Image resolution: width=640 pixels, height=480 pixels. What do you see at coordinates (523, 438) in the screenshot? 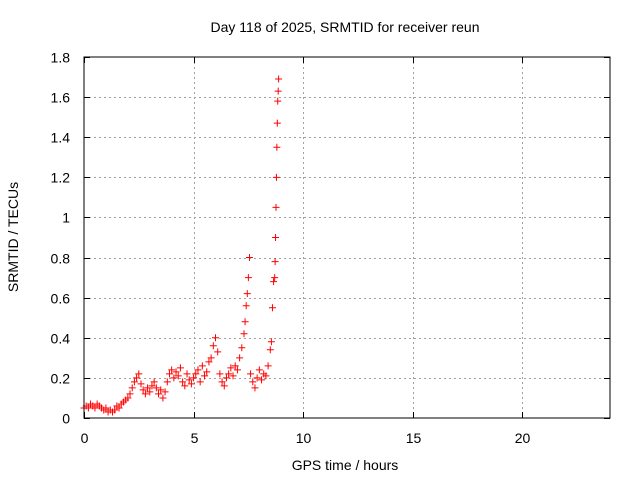
I see `x-tick-label: 20` at bounding box center [523, 438].